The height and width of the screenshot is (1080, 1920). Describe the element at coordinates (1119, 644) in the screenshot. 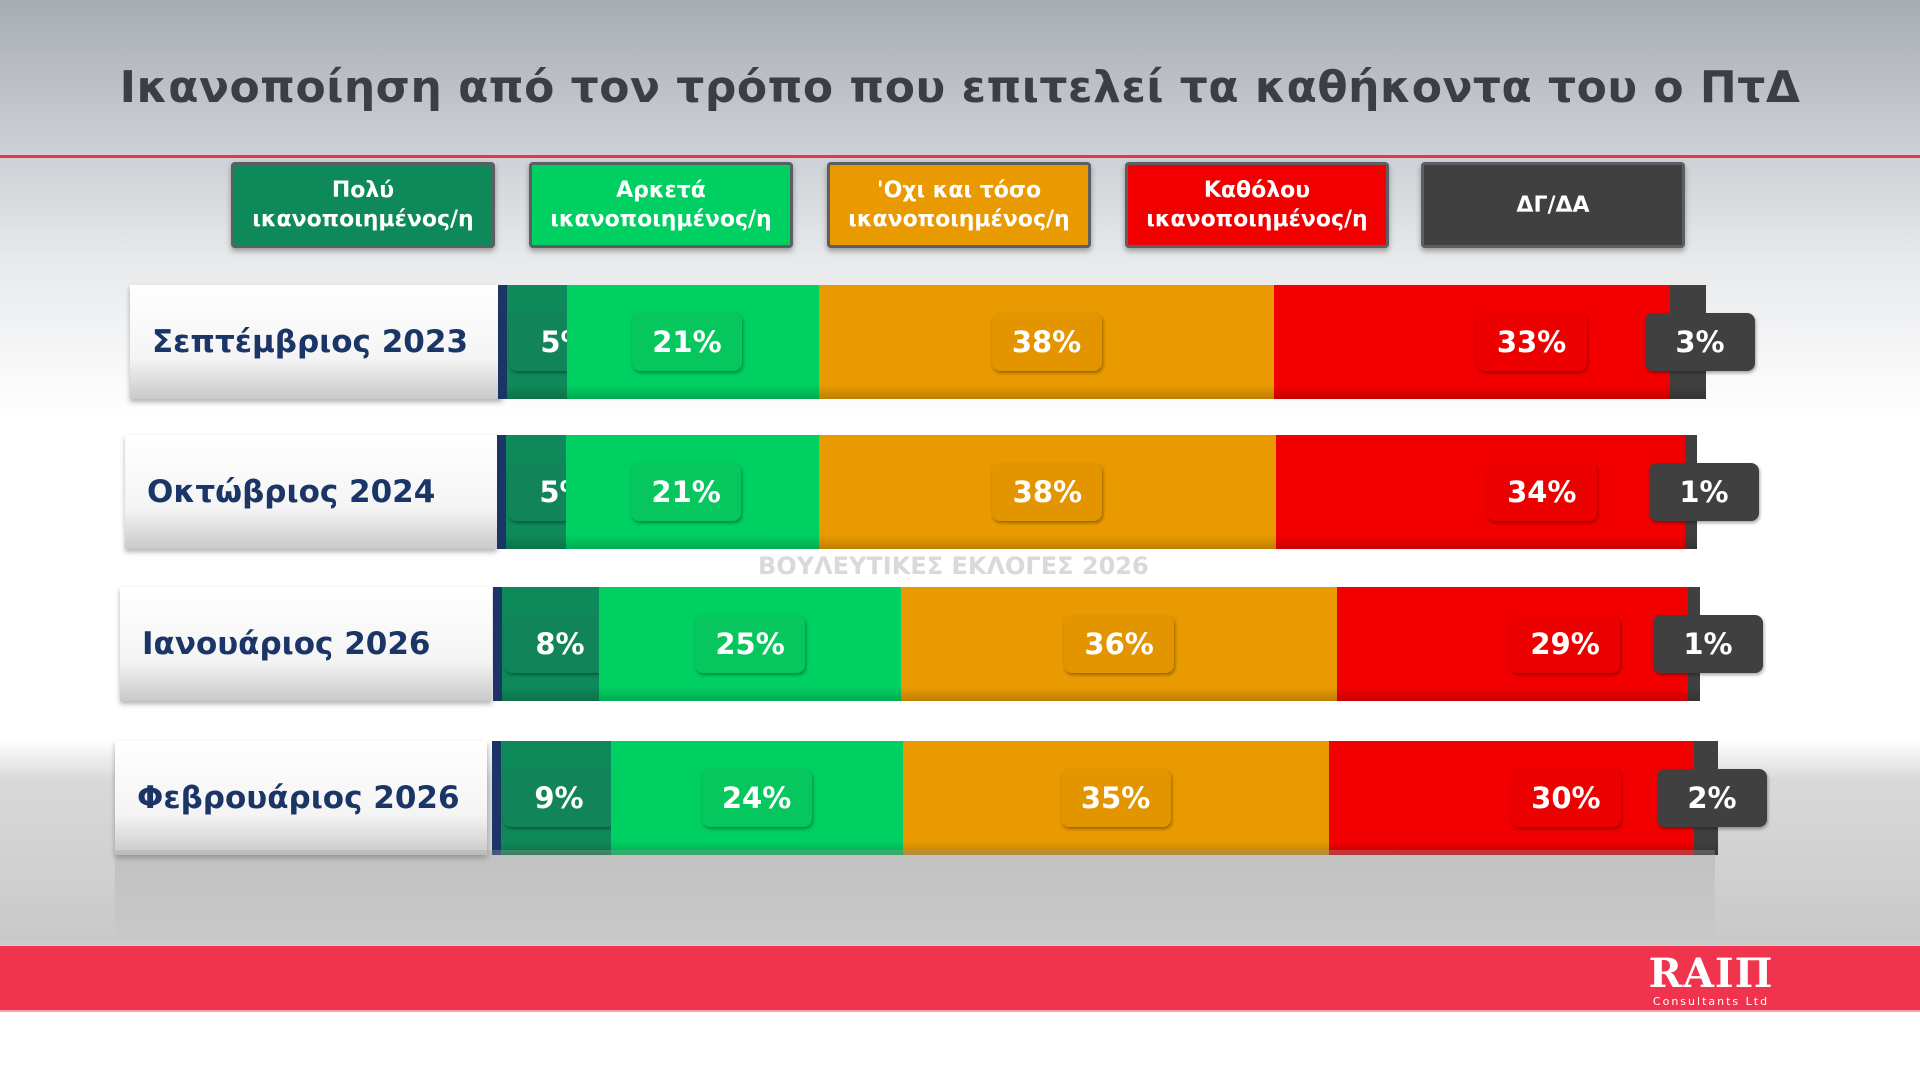

I see `value-label: 36%` at that location.